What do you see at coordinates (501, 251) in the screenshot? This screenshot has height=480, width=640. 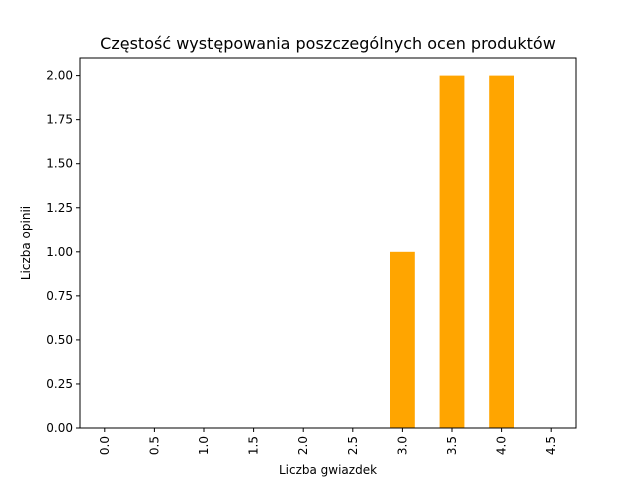 I see `bar-4.0` at bounding box center [501, 251].